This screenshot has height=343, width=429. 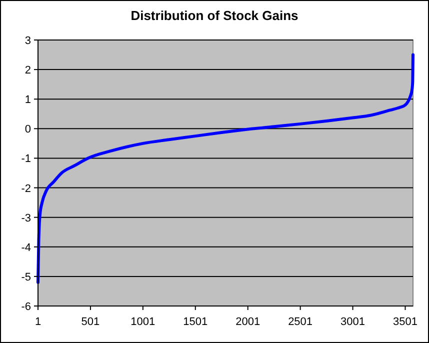 I want to click on y-tick-label: 0, so click(x=27, y=130).